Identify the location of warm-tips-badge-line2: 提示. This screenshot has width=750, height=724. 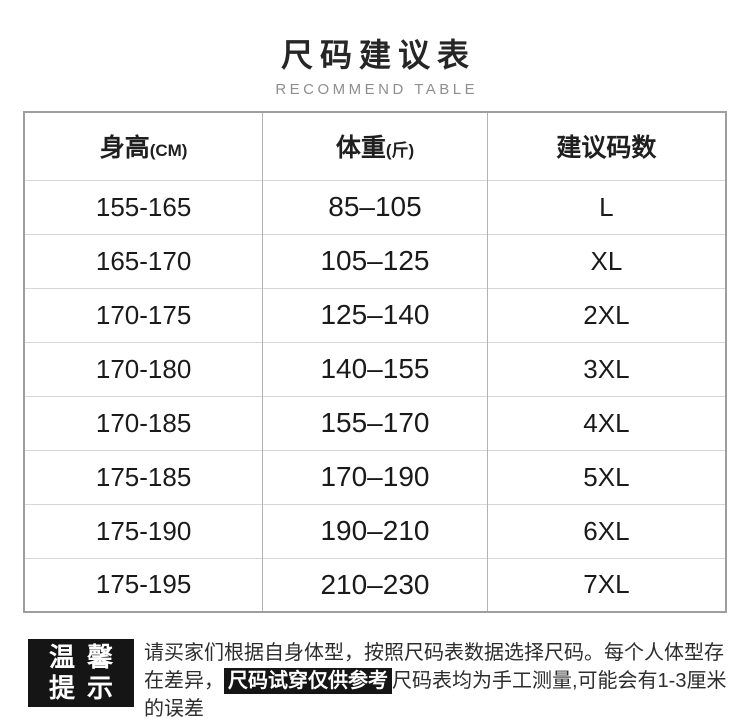
(86, 688).